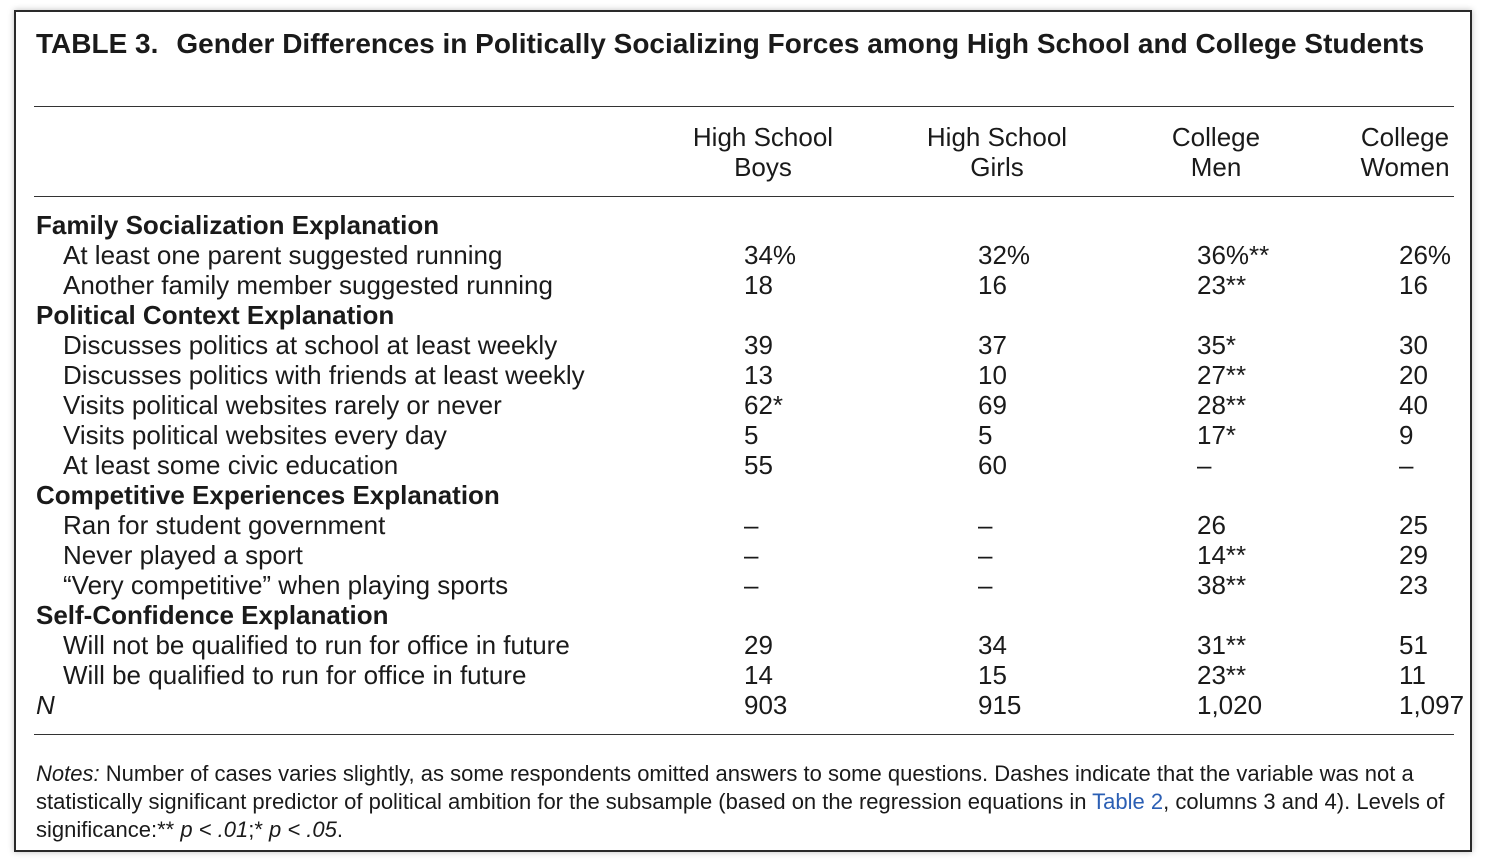 This screenshot has width=1494, height=864. Describe the element at coordinates (286, 585) in the screenshot. I see `row-label: “Very competitive” when playing sports` at that location.